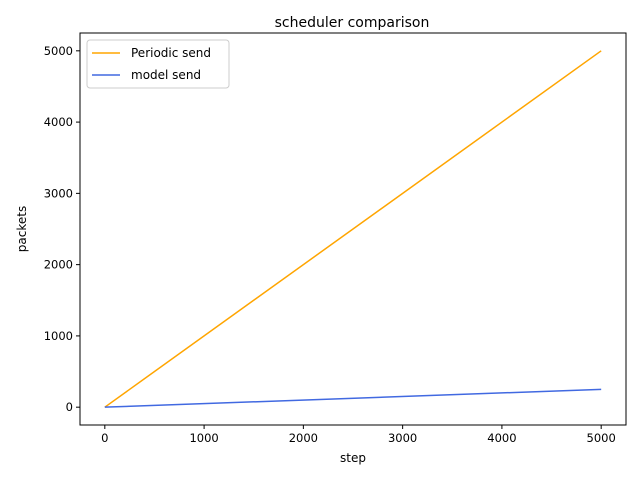 The width and height of the screenshot is (640, 480). What do you see at coordinates (69, 407) in the screenshot?
I see `y-tick-label: 0` at bounding box center [69, 407].